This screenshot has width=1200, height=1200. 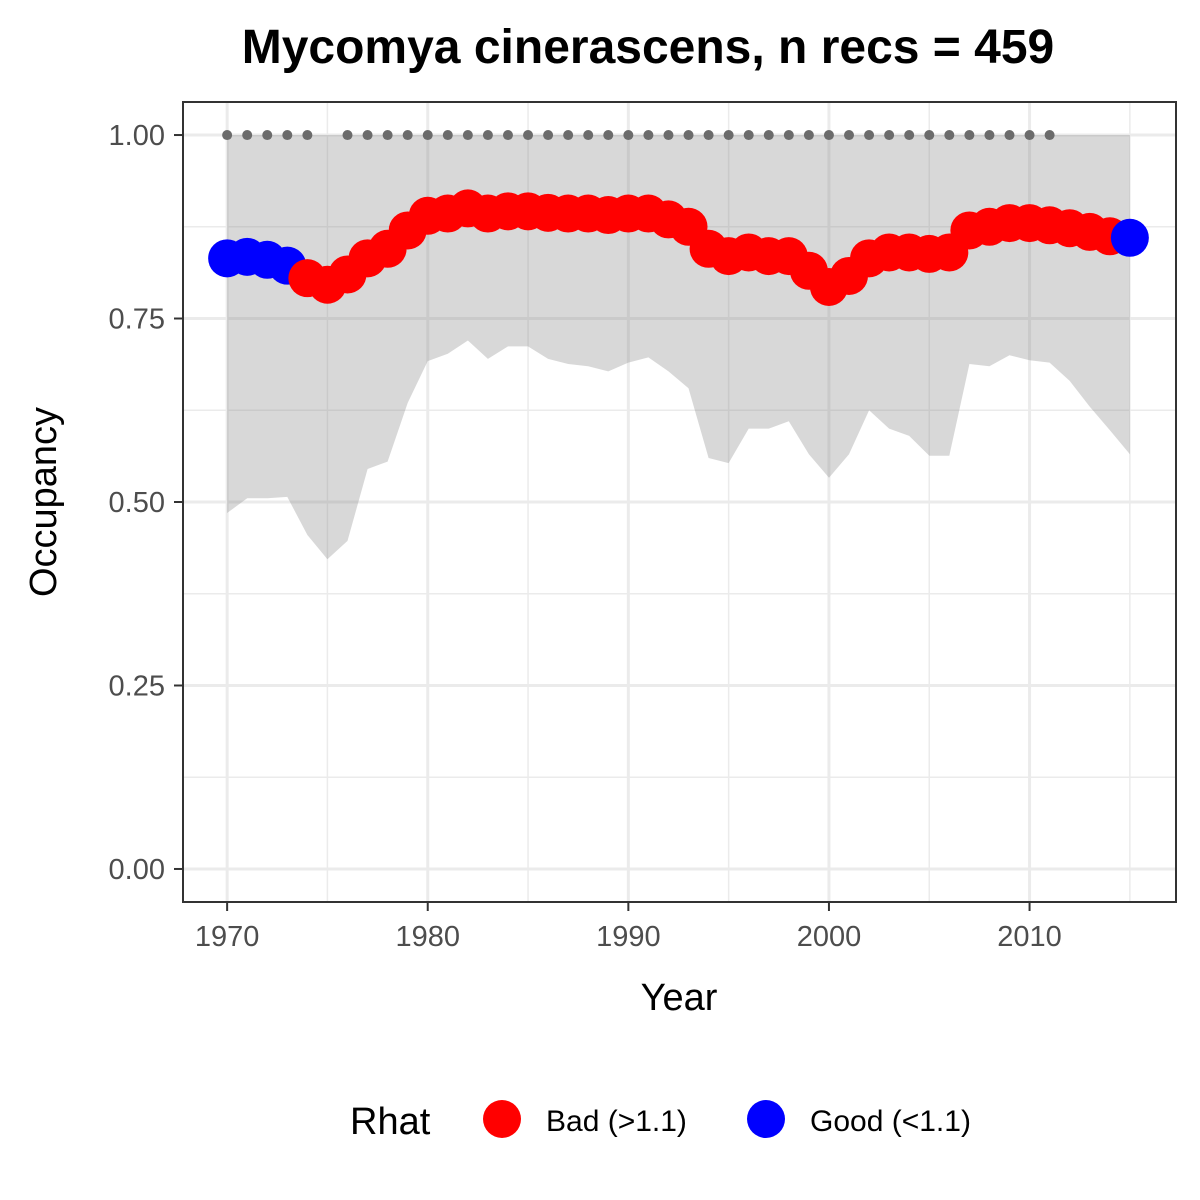 I want to click on legend-label-good: Good (<1.1), so click(x=890, y=1121).